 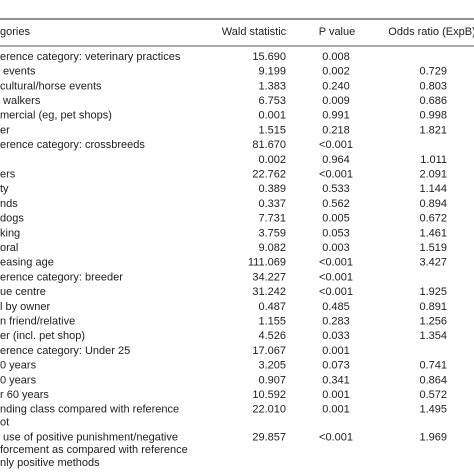 What do you see at coordinates (4, 423) in the screenshot?
I see `row-label: ot` at bounding box center [4, 423].